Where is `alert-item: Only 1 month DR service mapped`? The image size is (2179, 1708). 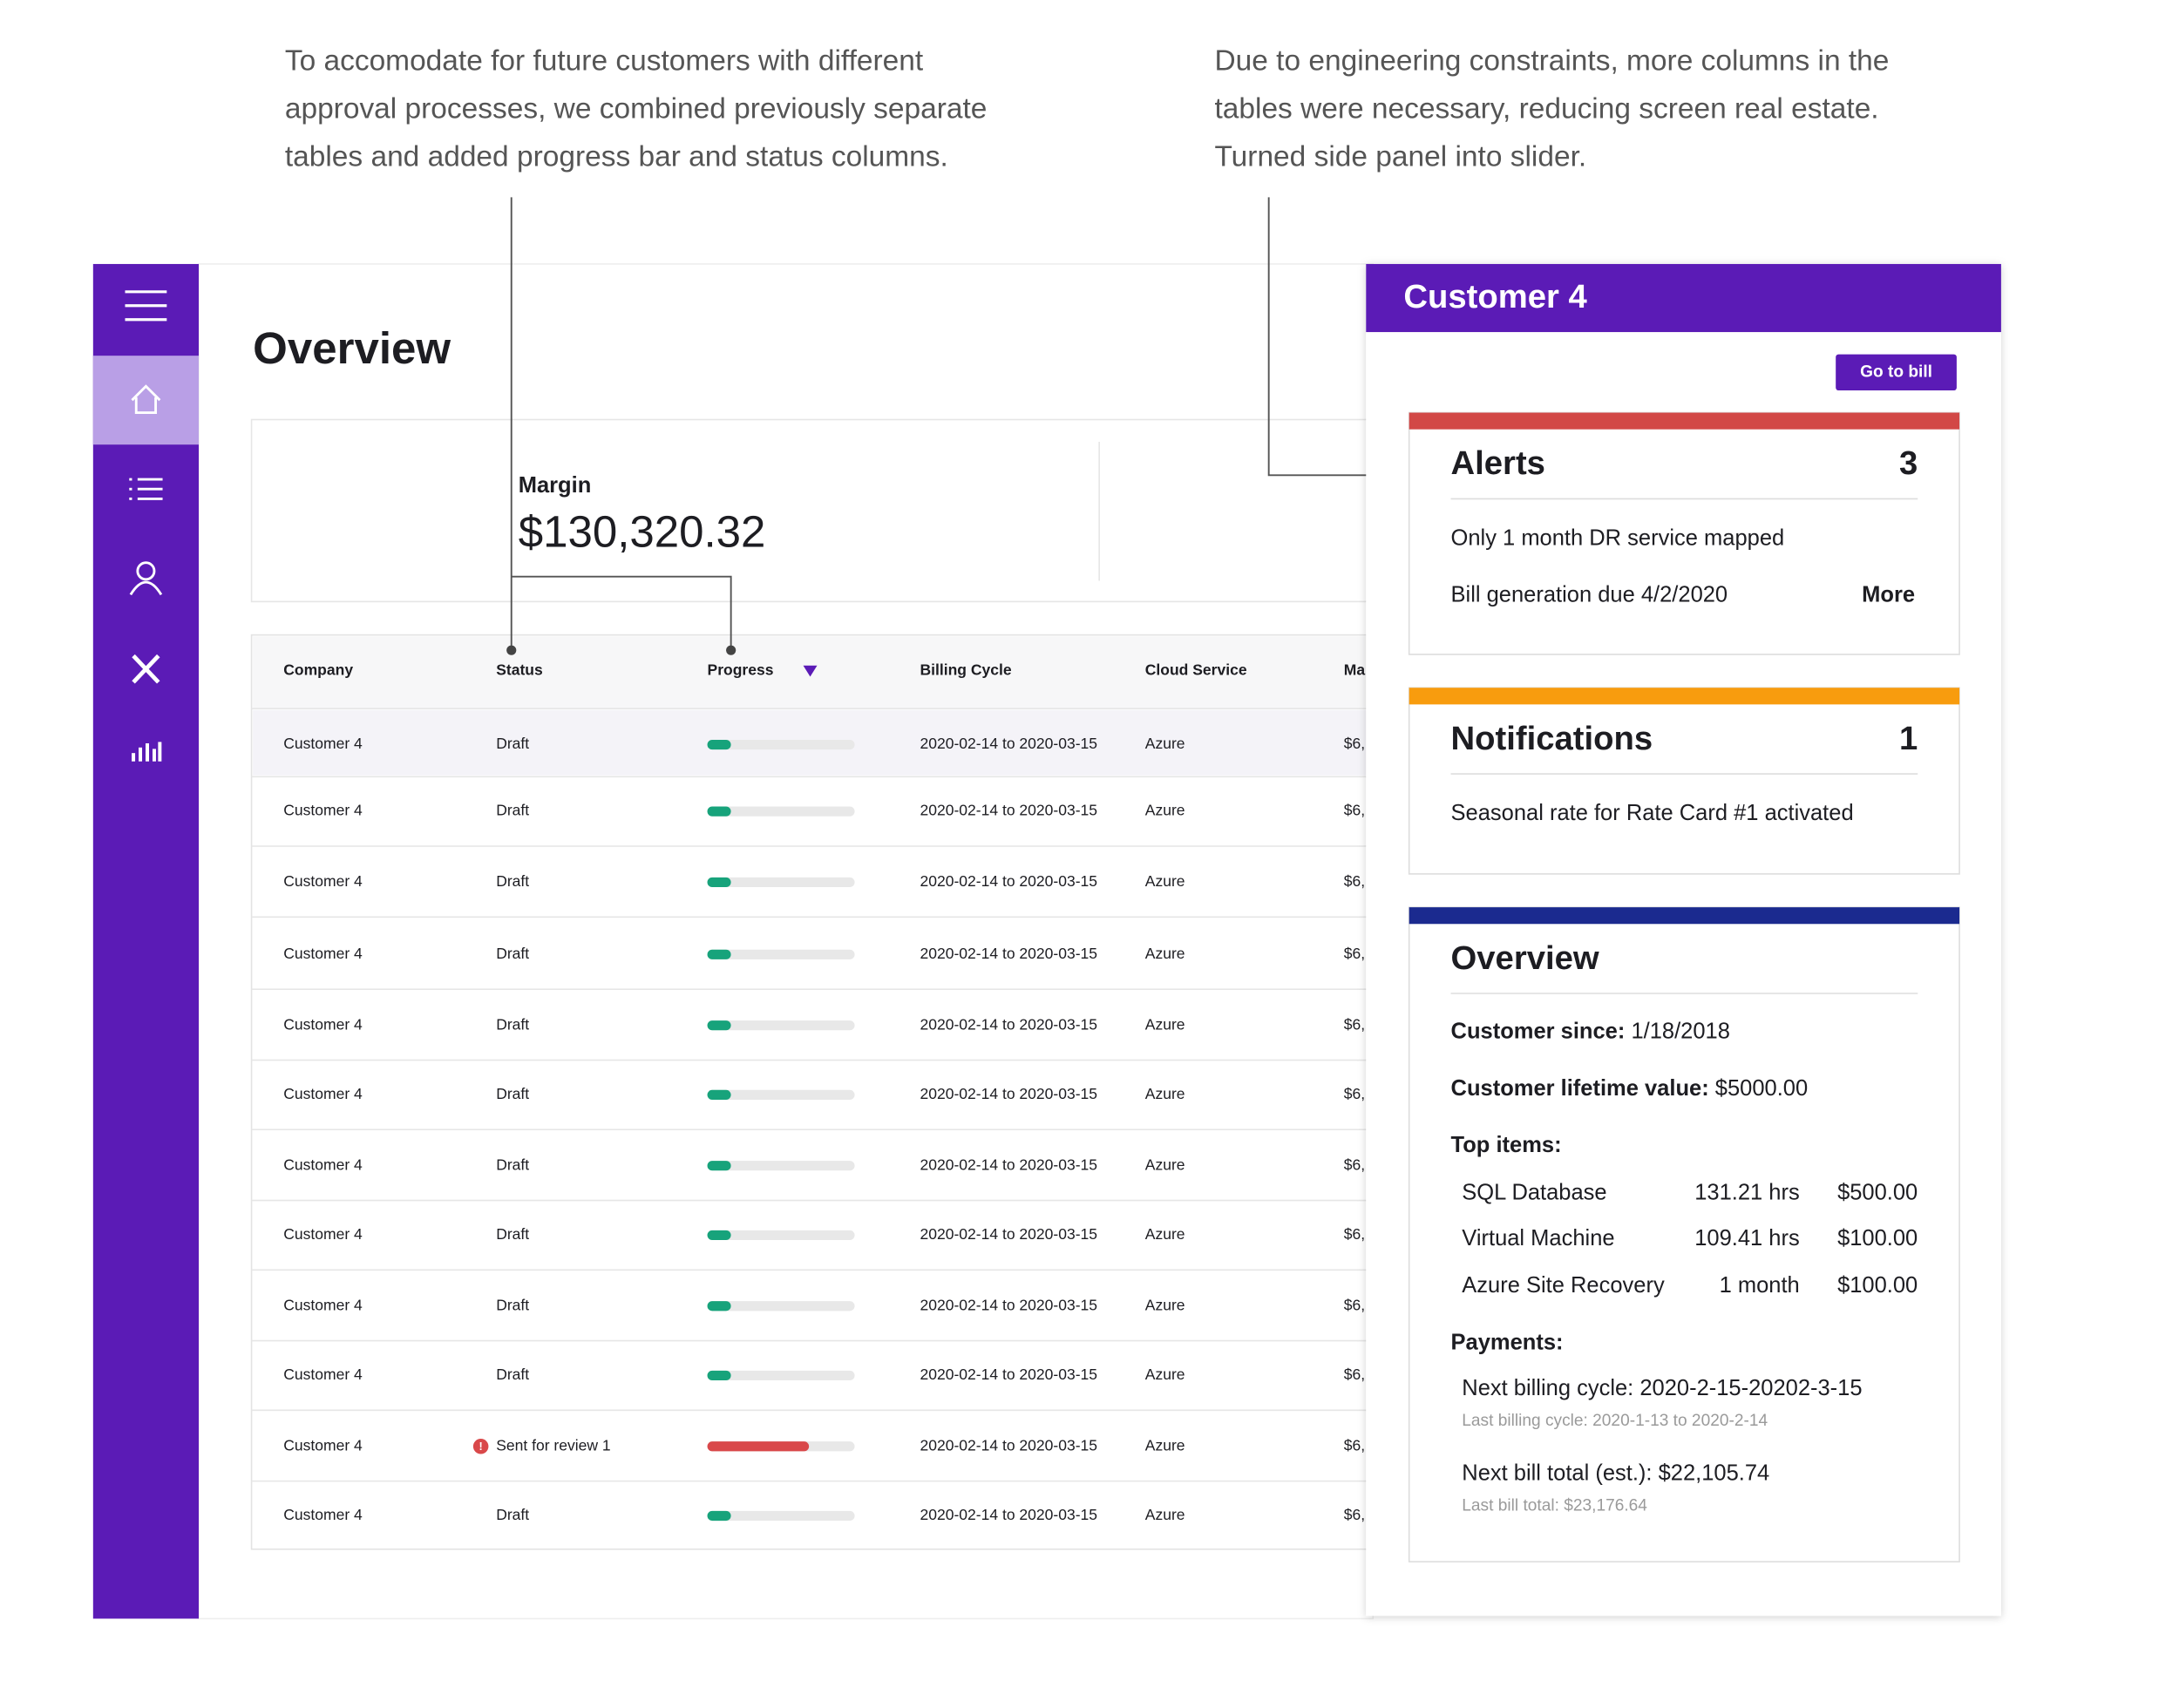
alert-item: Only 1 month DR service mapped is located at coordinates (1618, 537).